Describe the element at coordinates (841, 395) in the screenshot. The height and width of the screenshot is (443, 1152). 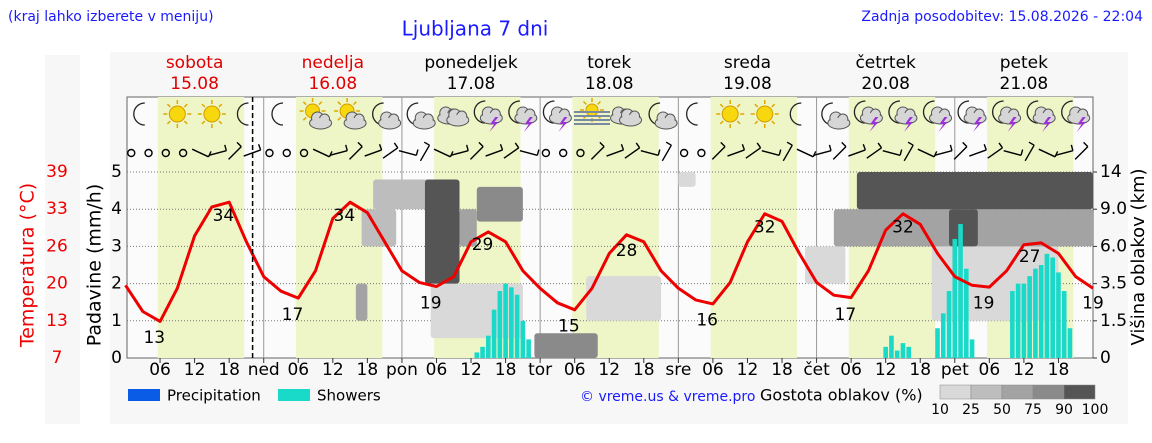
I see `cloud-legend-title: Gostota oblakov (%)` at that location.